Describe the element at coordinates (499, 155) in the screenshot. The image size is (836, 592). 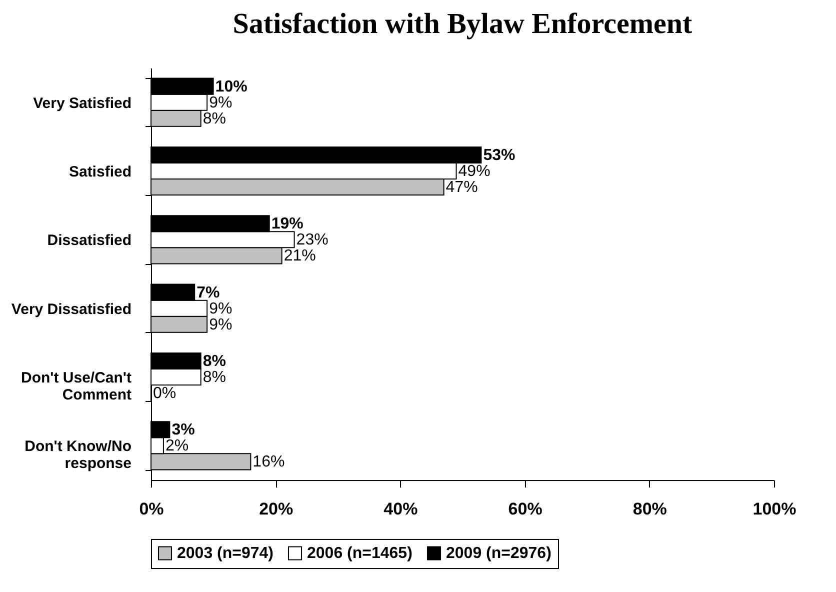
I see `data-label: 53%` at that location.